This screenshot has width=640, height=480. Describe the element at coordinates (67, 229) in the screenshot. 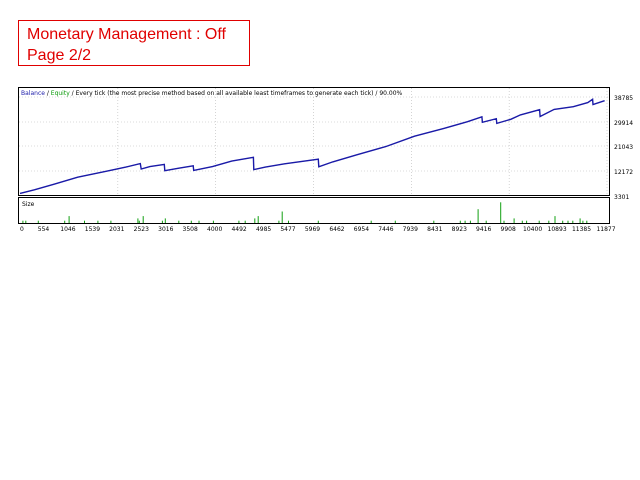

I see `x-tick-label: 1046` at that location.